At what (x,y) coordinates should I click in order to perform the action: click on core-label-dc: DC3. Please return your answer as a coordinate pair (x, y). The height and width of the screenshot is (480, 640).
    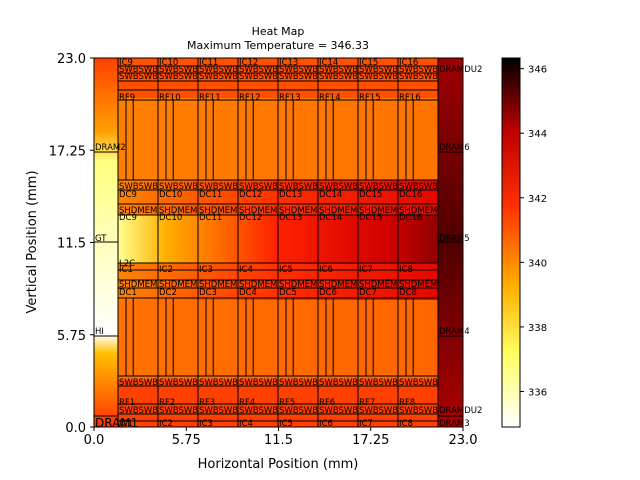
    Looking at the image, I should click on (208, 293).